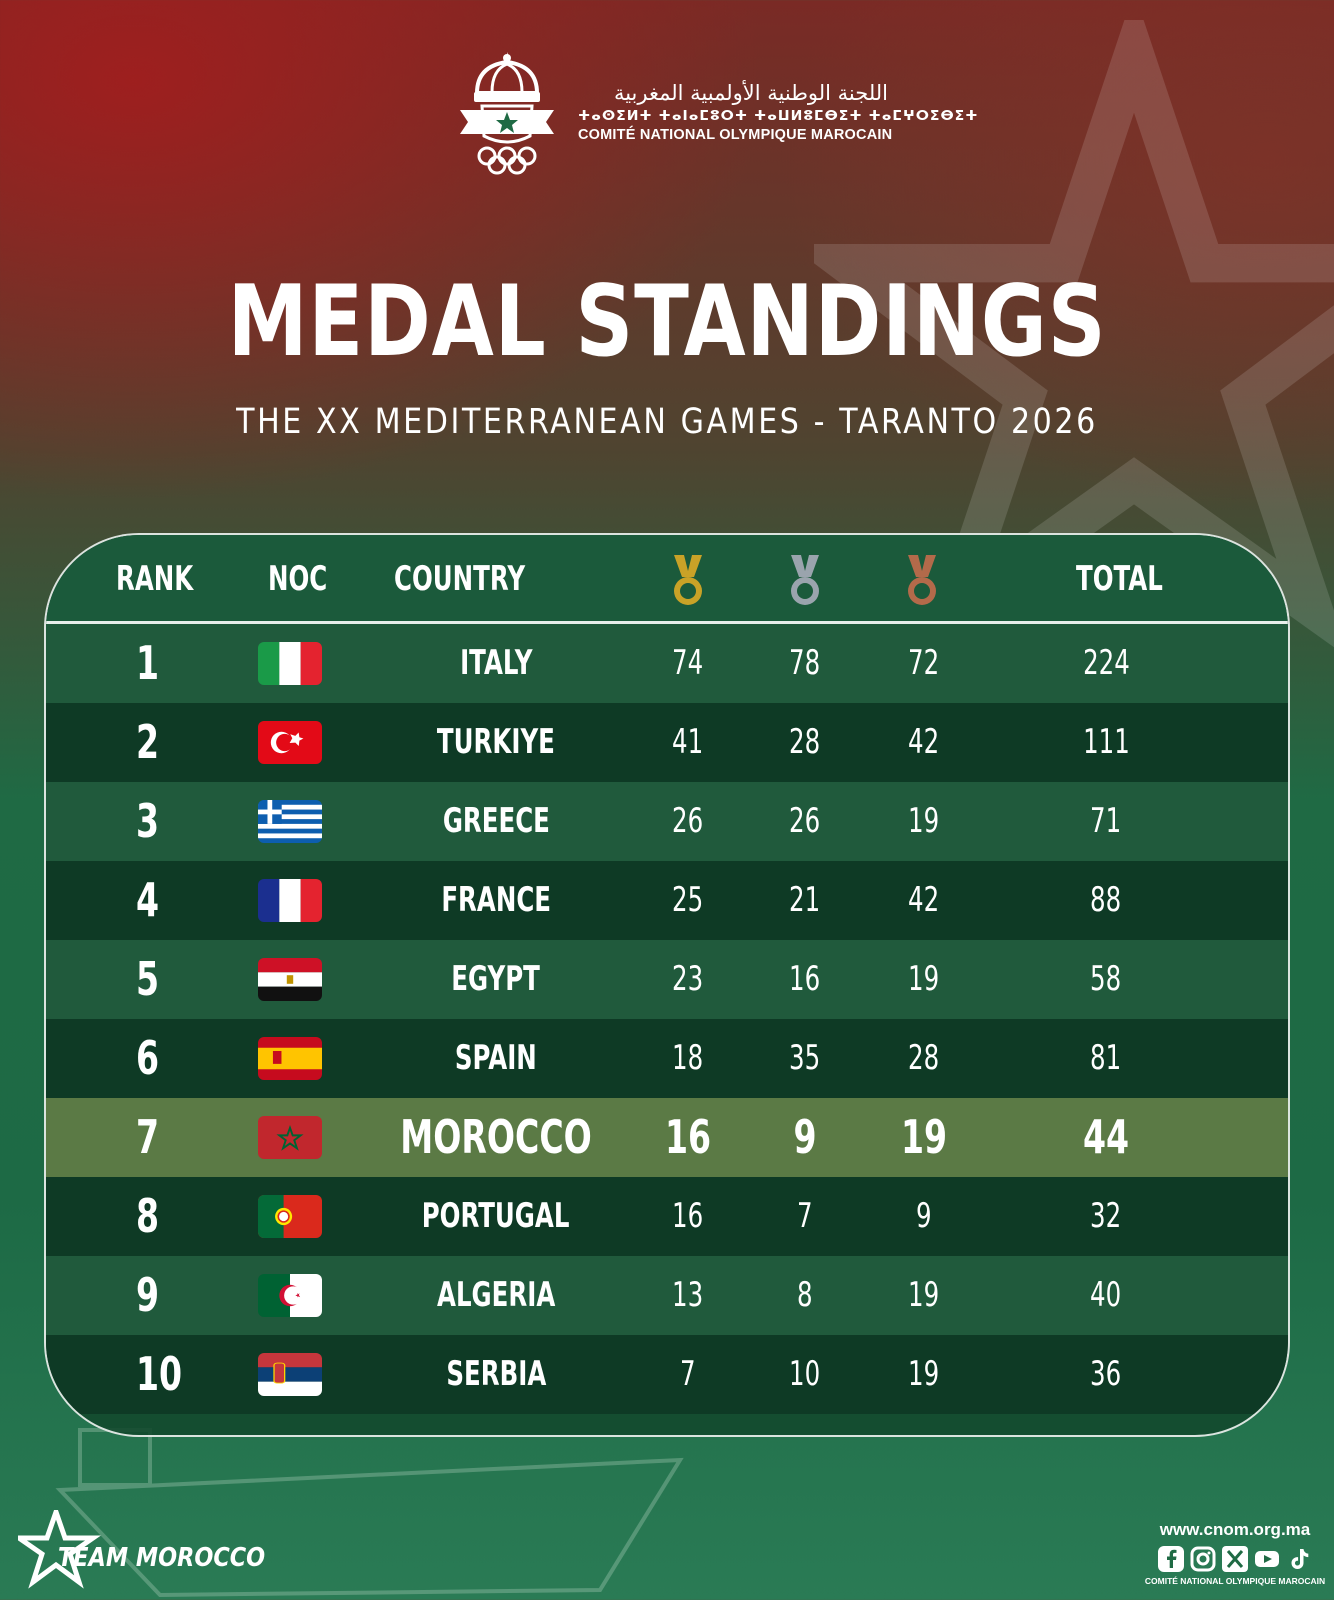  Describe the element at coordinates (148, 979) in the screenshot. I see `rank-value: 5` at that location.